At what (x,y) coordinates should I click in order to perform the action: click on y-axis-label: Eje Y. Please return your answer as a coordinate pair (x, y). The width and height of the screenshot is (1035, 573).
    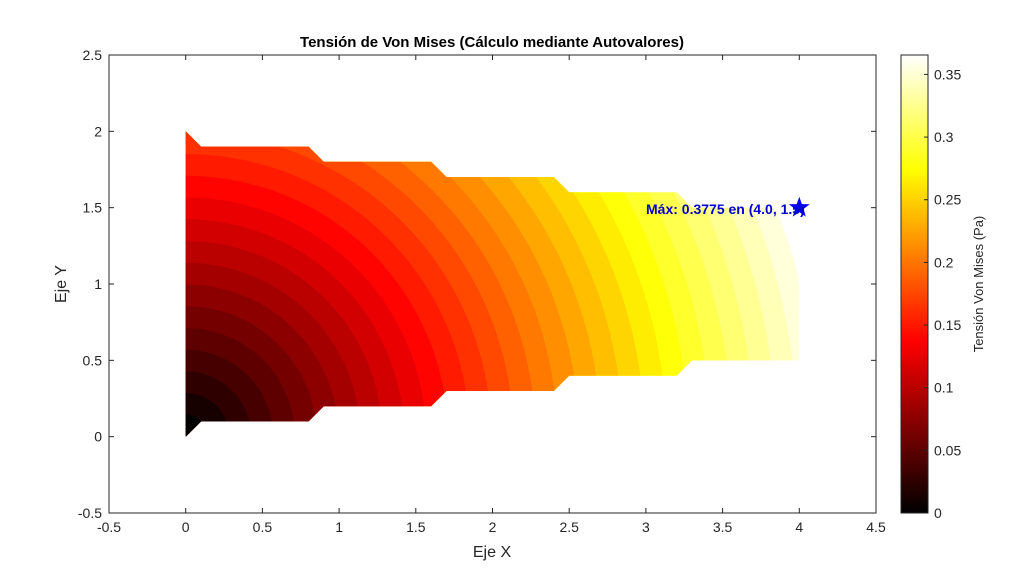
    Looking at the image, I should click on (61, 284).